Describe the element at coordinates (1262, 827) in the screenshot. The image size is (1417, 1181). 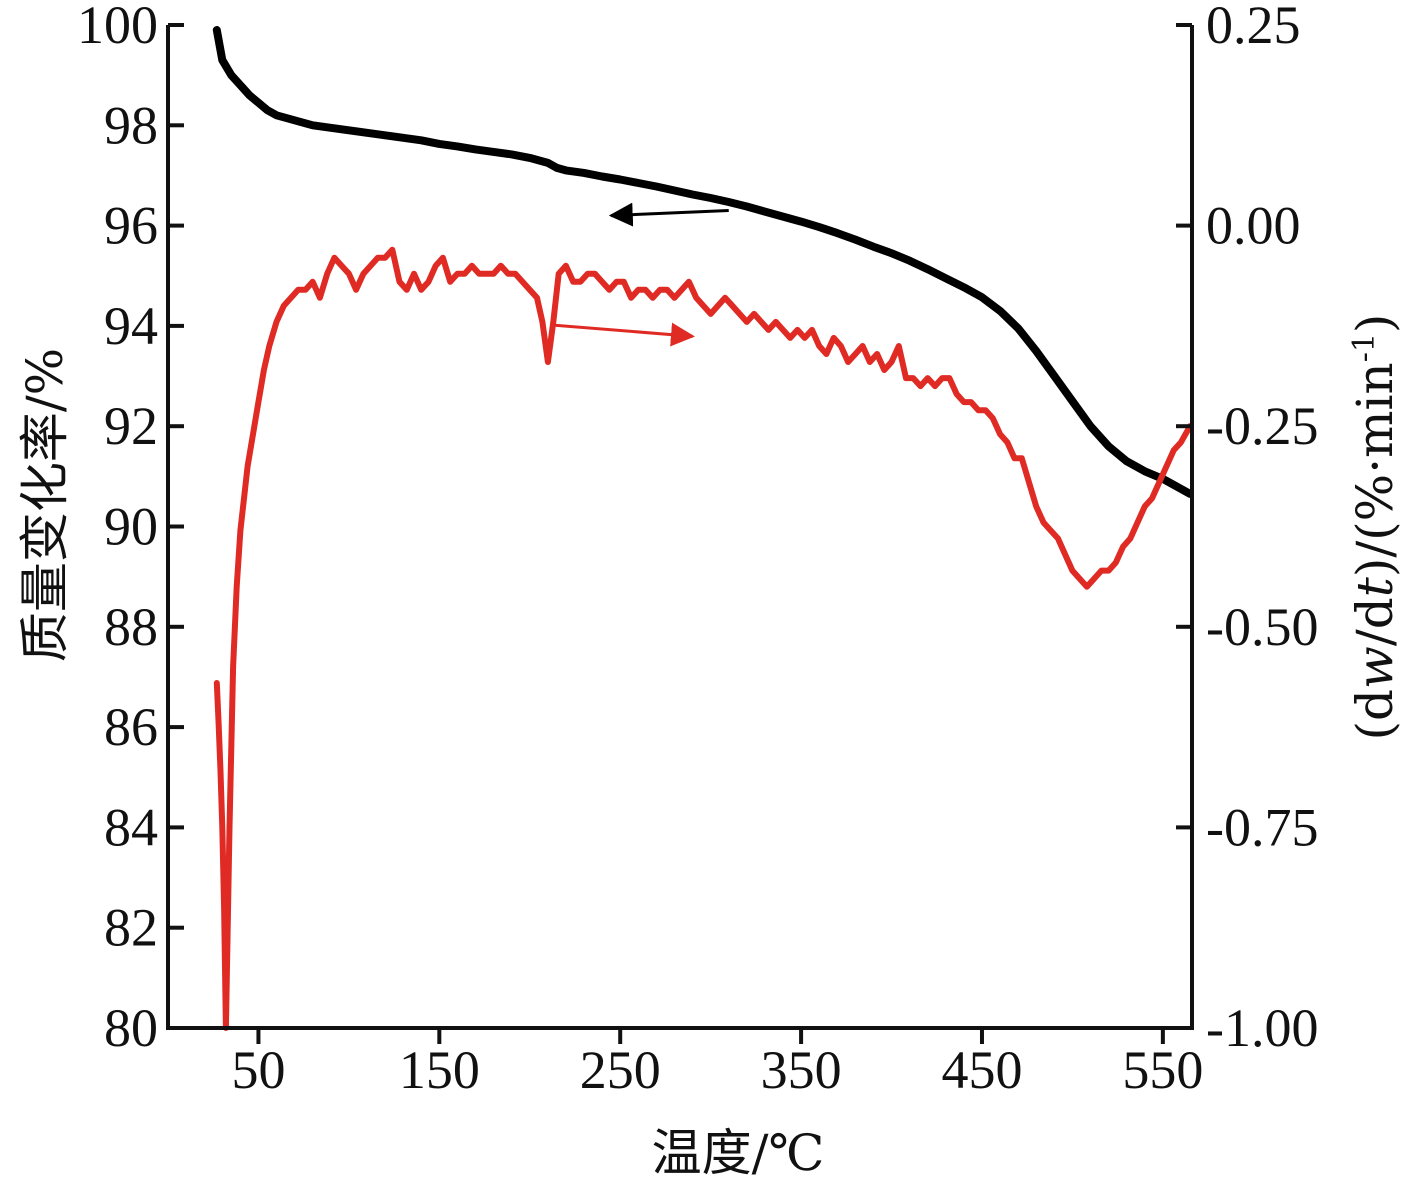
I see `y-right-tick-label: -0.75` at that location.